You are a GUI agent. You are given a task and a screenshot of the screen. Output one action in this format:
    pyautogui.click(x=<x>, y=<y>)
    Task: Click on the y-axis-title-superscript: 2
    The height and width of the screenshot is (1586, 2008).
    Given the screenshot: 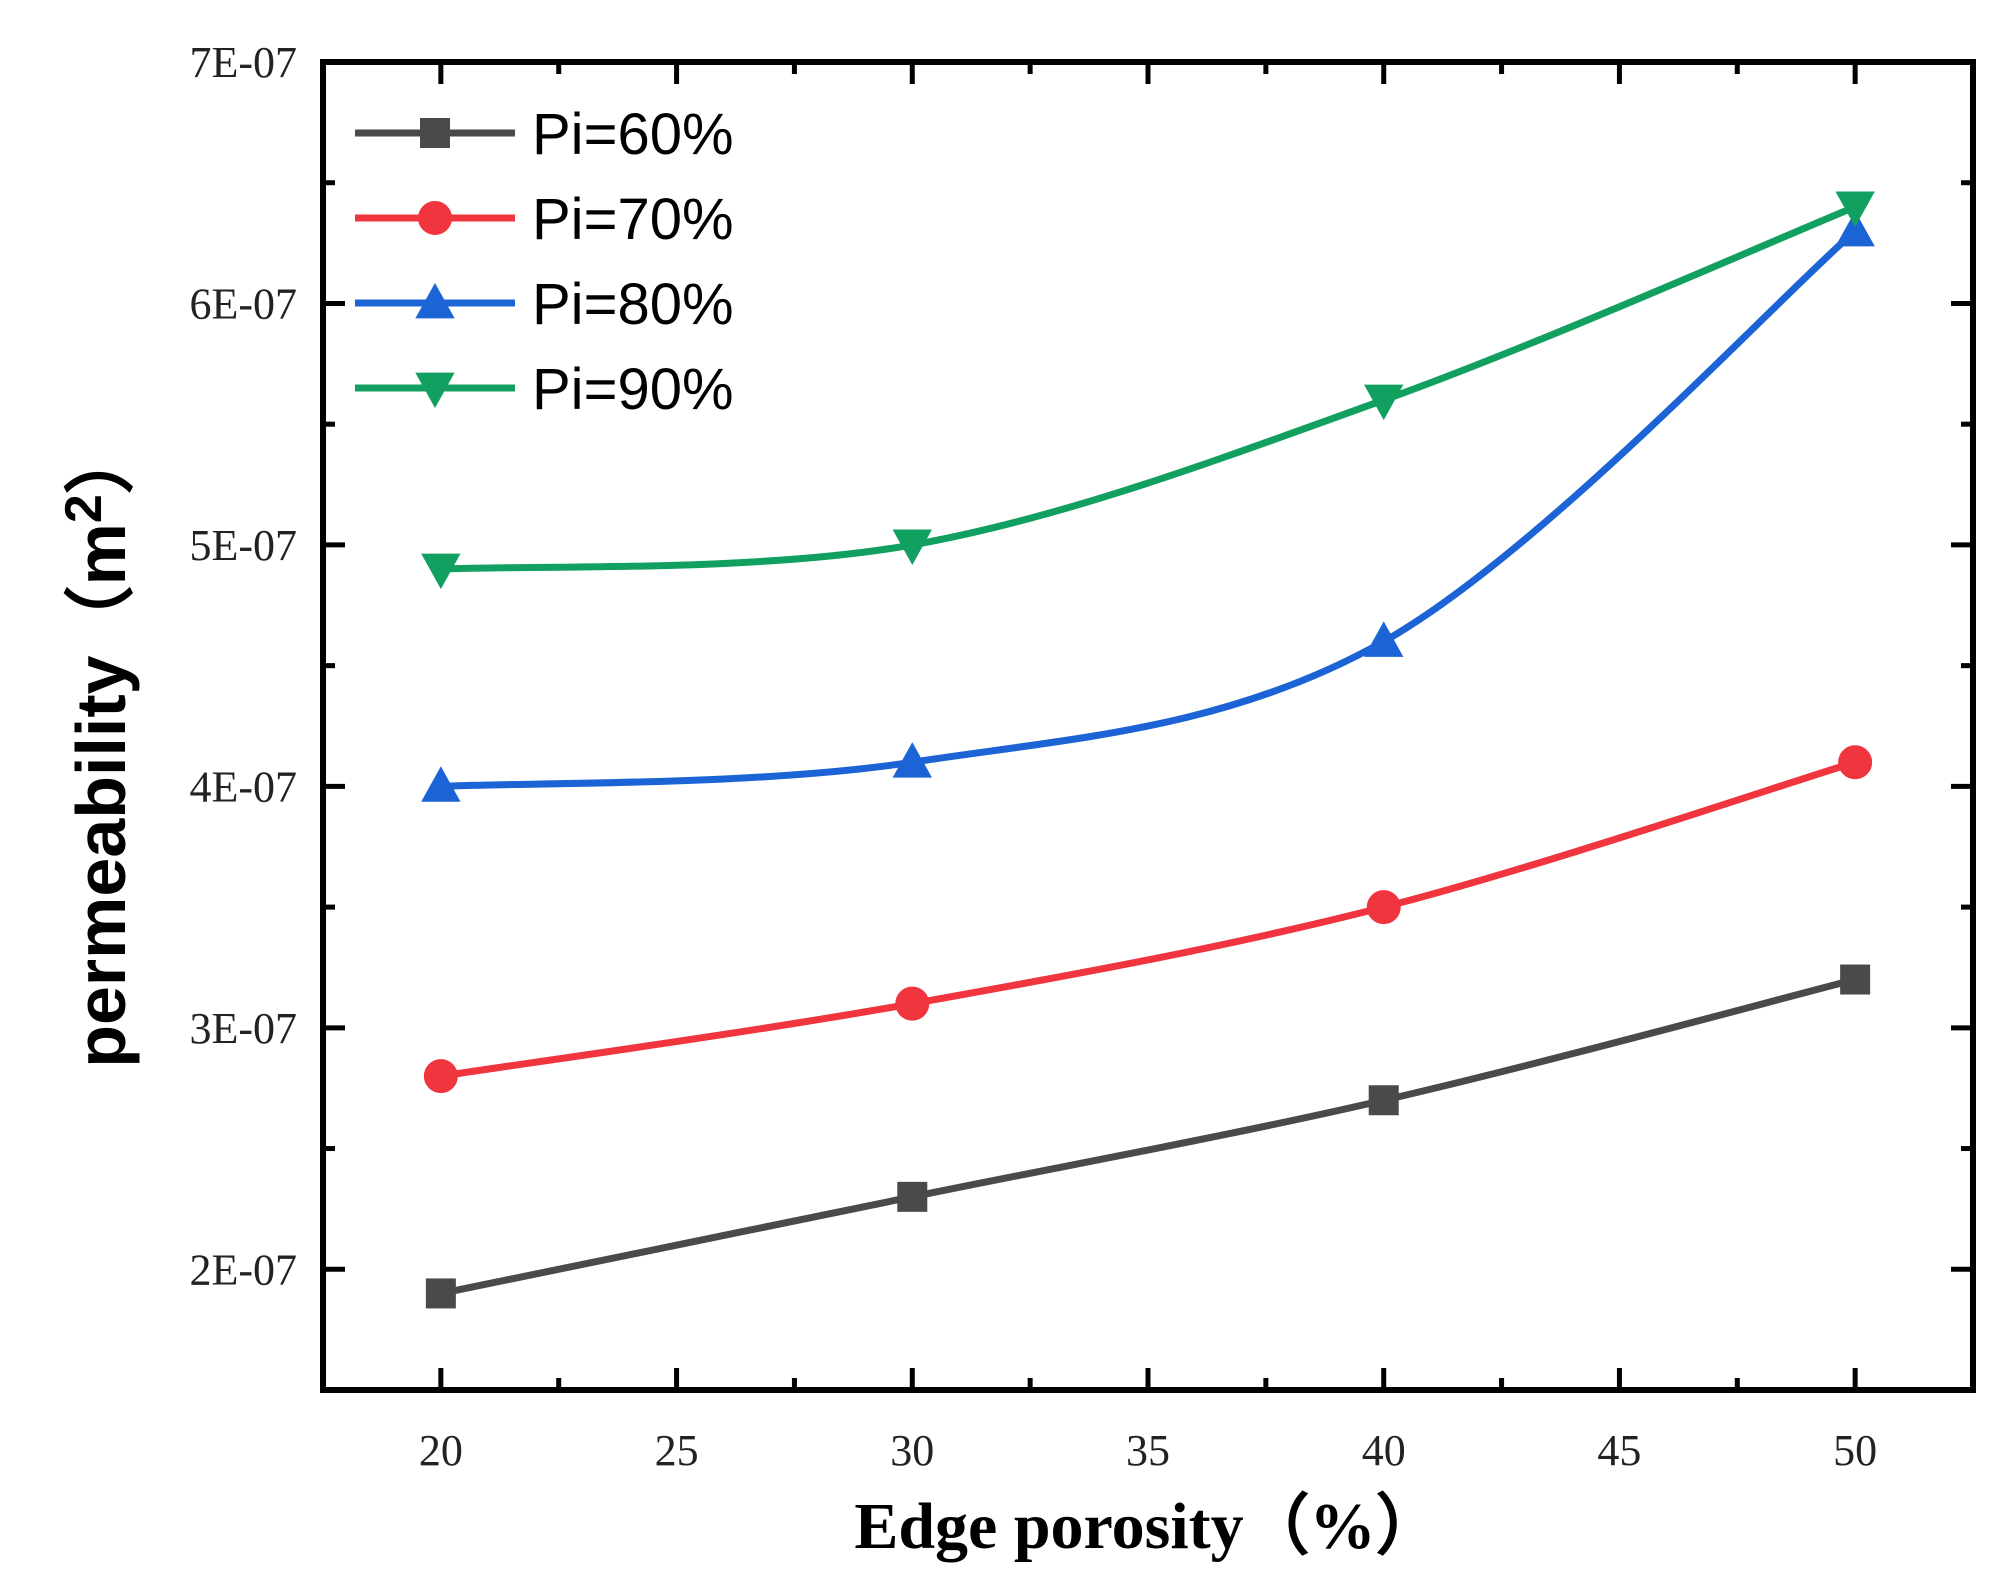 What is the action you would take?
    pyautogui.click(x=84, y=508)
    